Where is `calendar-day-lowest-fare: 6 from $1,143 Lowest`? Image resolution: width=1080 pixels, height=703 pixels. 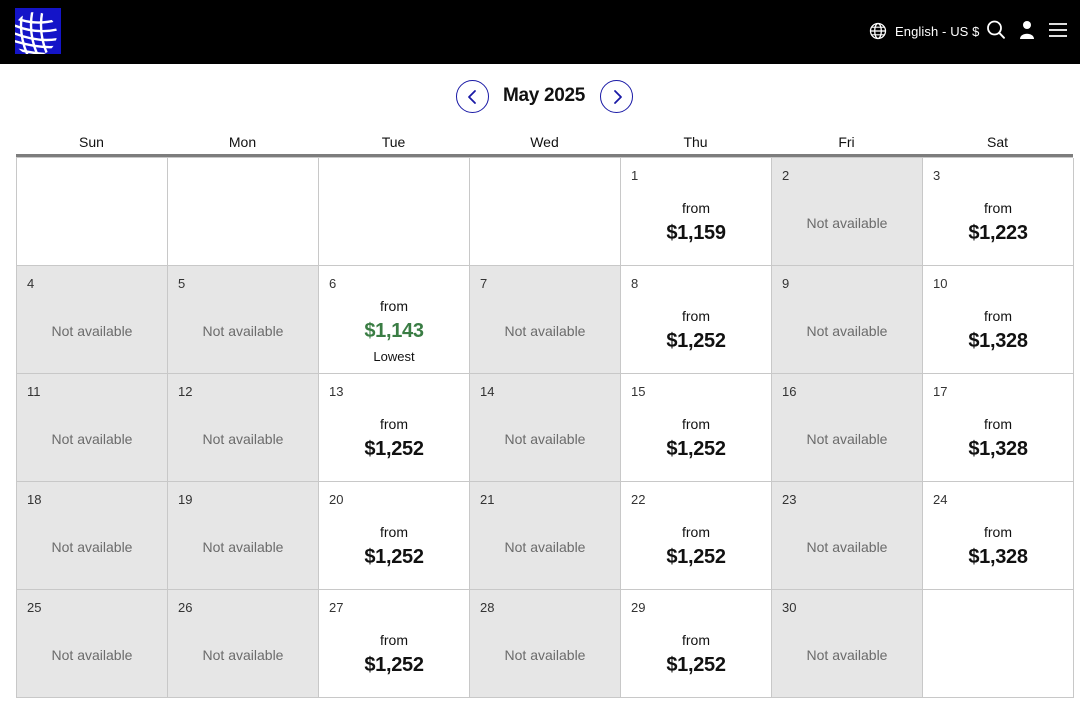
calendar-day-lowest-fare: 6 from $1,143 Lowest is located at coordinates (394, 320).